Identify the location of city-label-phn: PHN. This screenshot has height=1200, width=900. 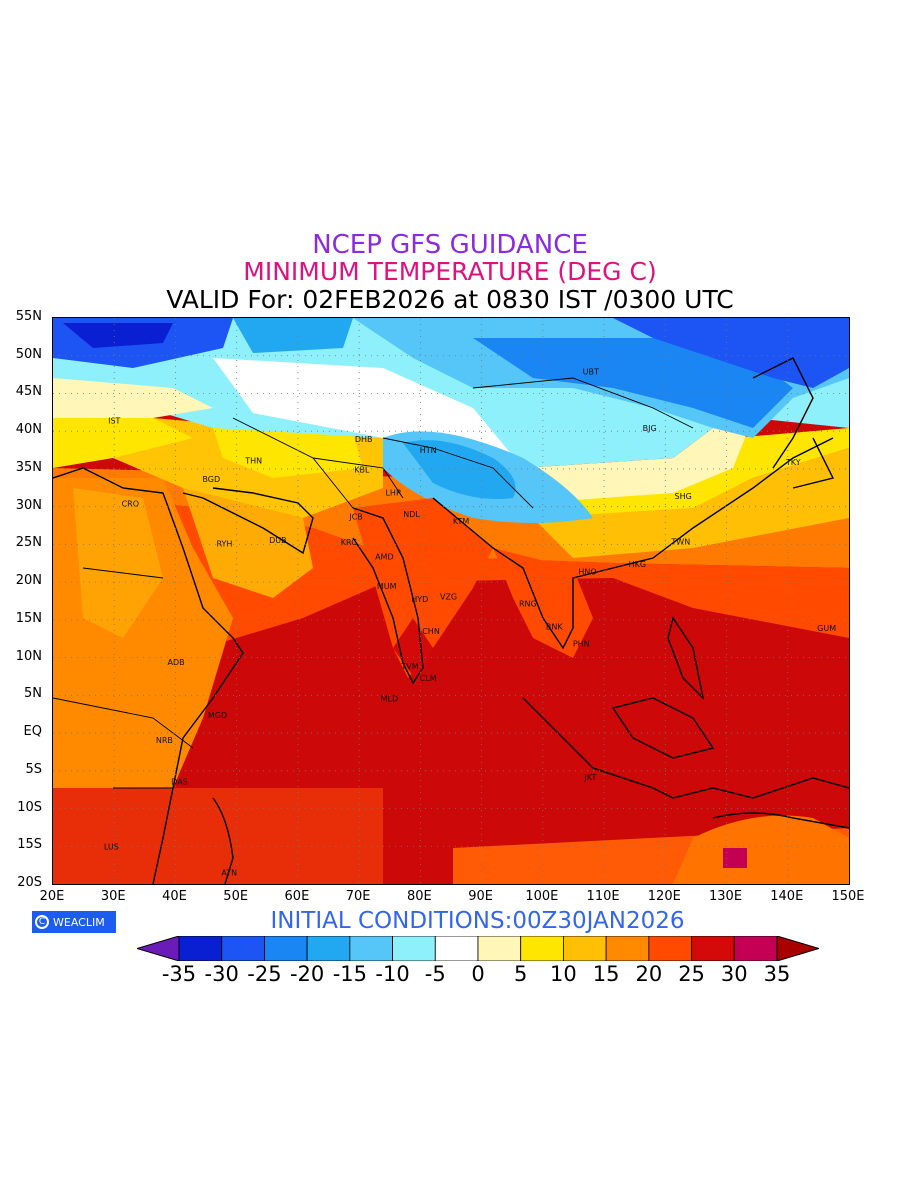
(581, 643).